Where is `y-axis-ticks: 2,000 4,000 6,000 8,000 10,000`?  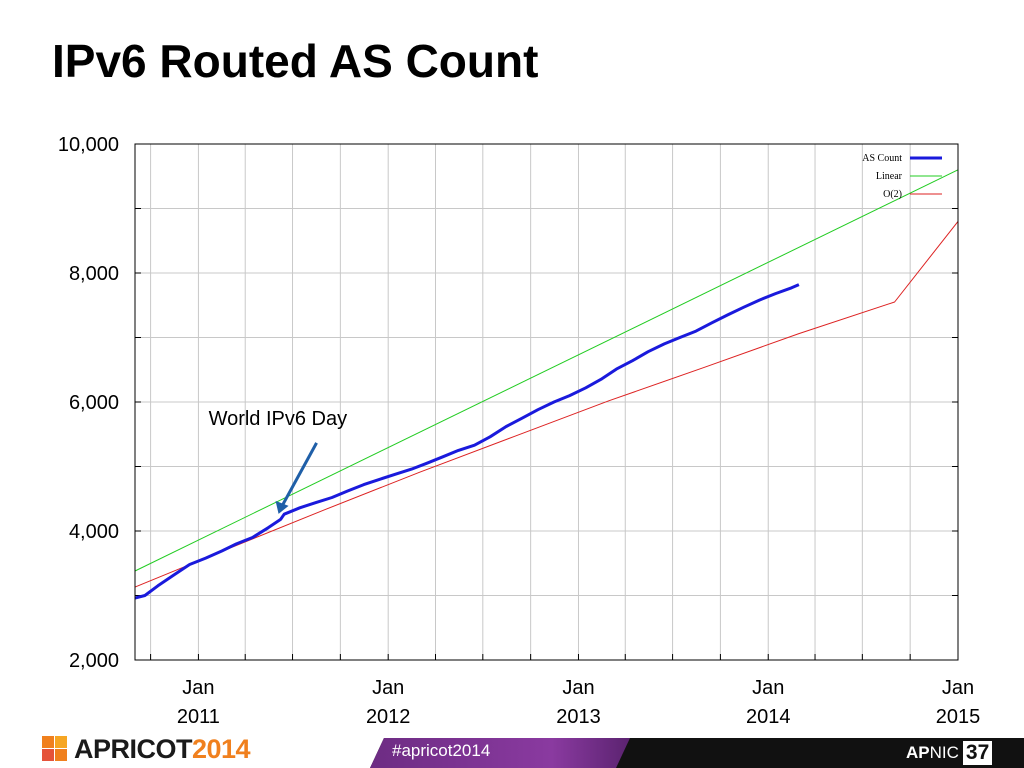 y-axis-ticks: 2,000 4,000 6,000 8,000 10,000 is located at coordinates (88, 403).